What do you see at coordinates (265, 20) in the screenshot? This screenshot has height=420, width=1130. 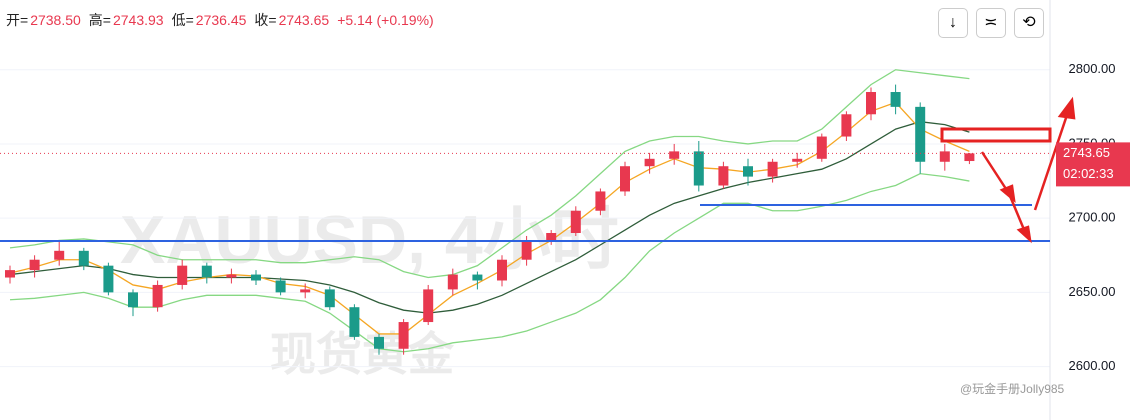 I see `ohlc-label: 收=` at bounding box center [265, 20].